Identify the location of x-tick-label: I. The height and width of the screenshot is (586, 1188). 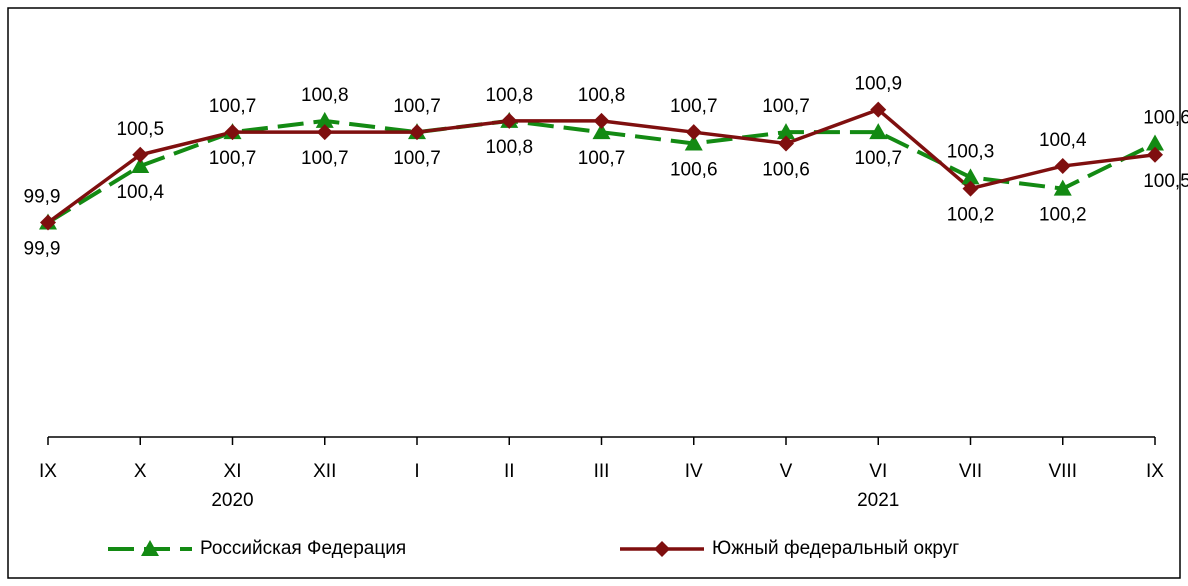
(416, 471).